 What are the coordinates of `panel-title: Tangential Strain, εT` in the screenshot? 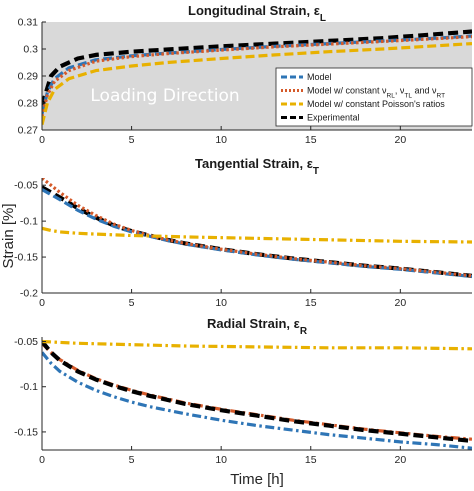 It's located at (257, 166).